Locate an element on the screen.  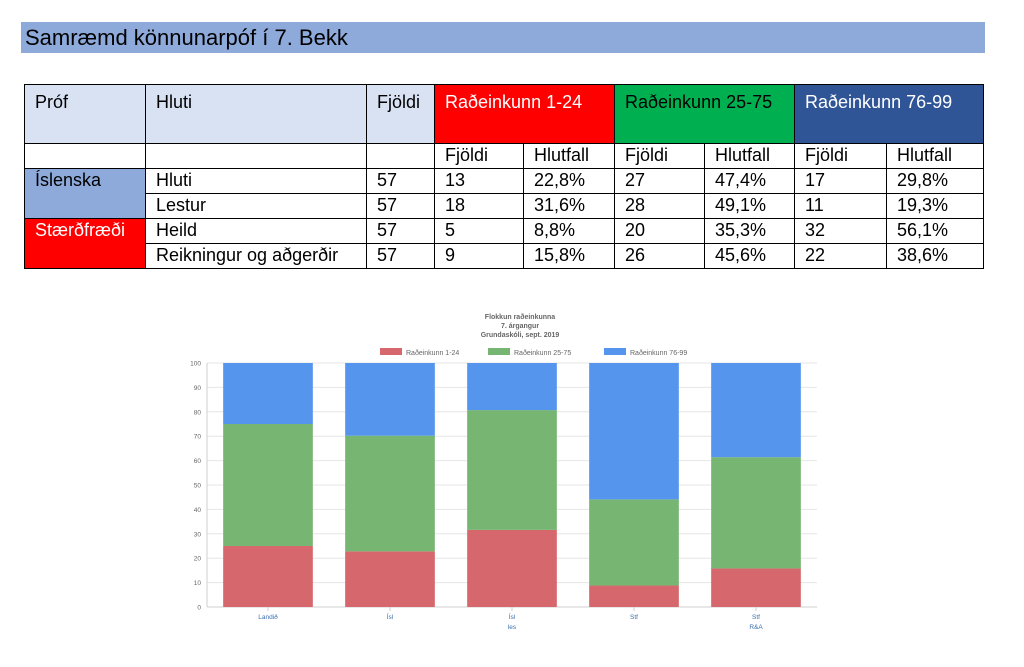
x-tick-label: R&A is located at coordinates (756, 627).